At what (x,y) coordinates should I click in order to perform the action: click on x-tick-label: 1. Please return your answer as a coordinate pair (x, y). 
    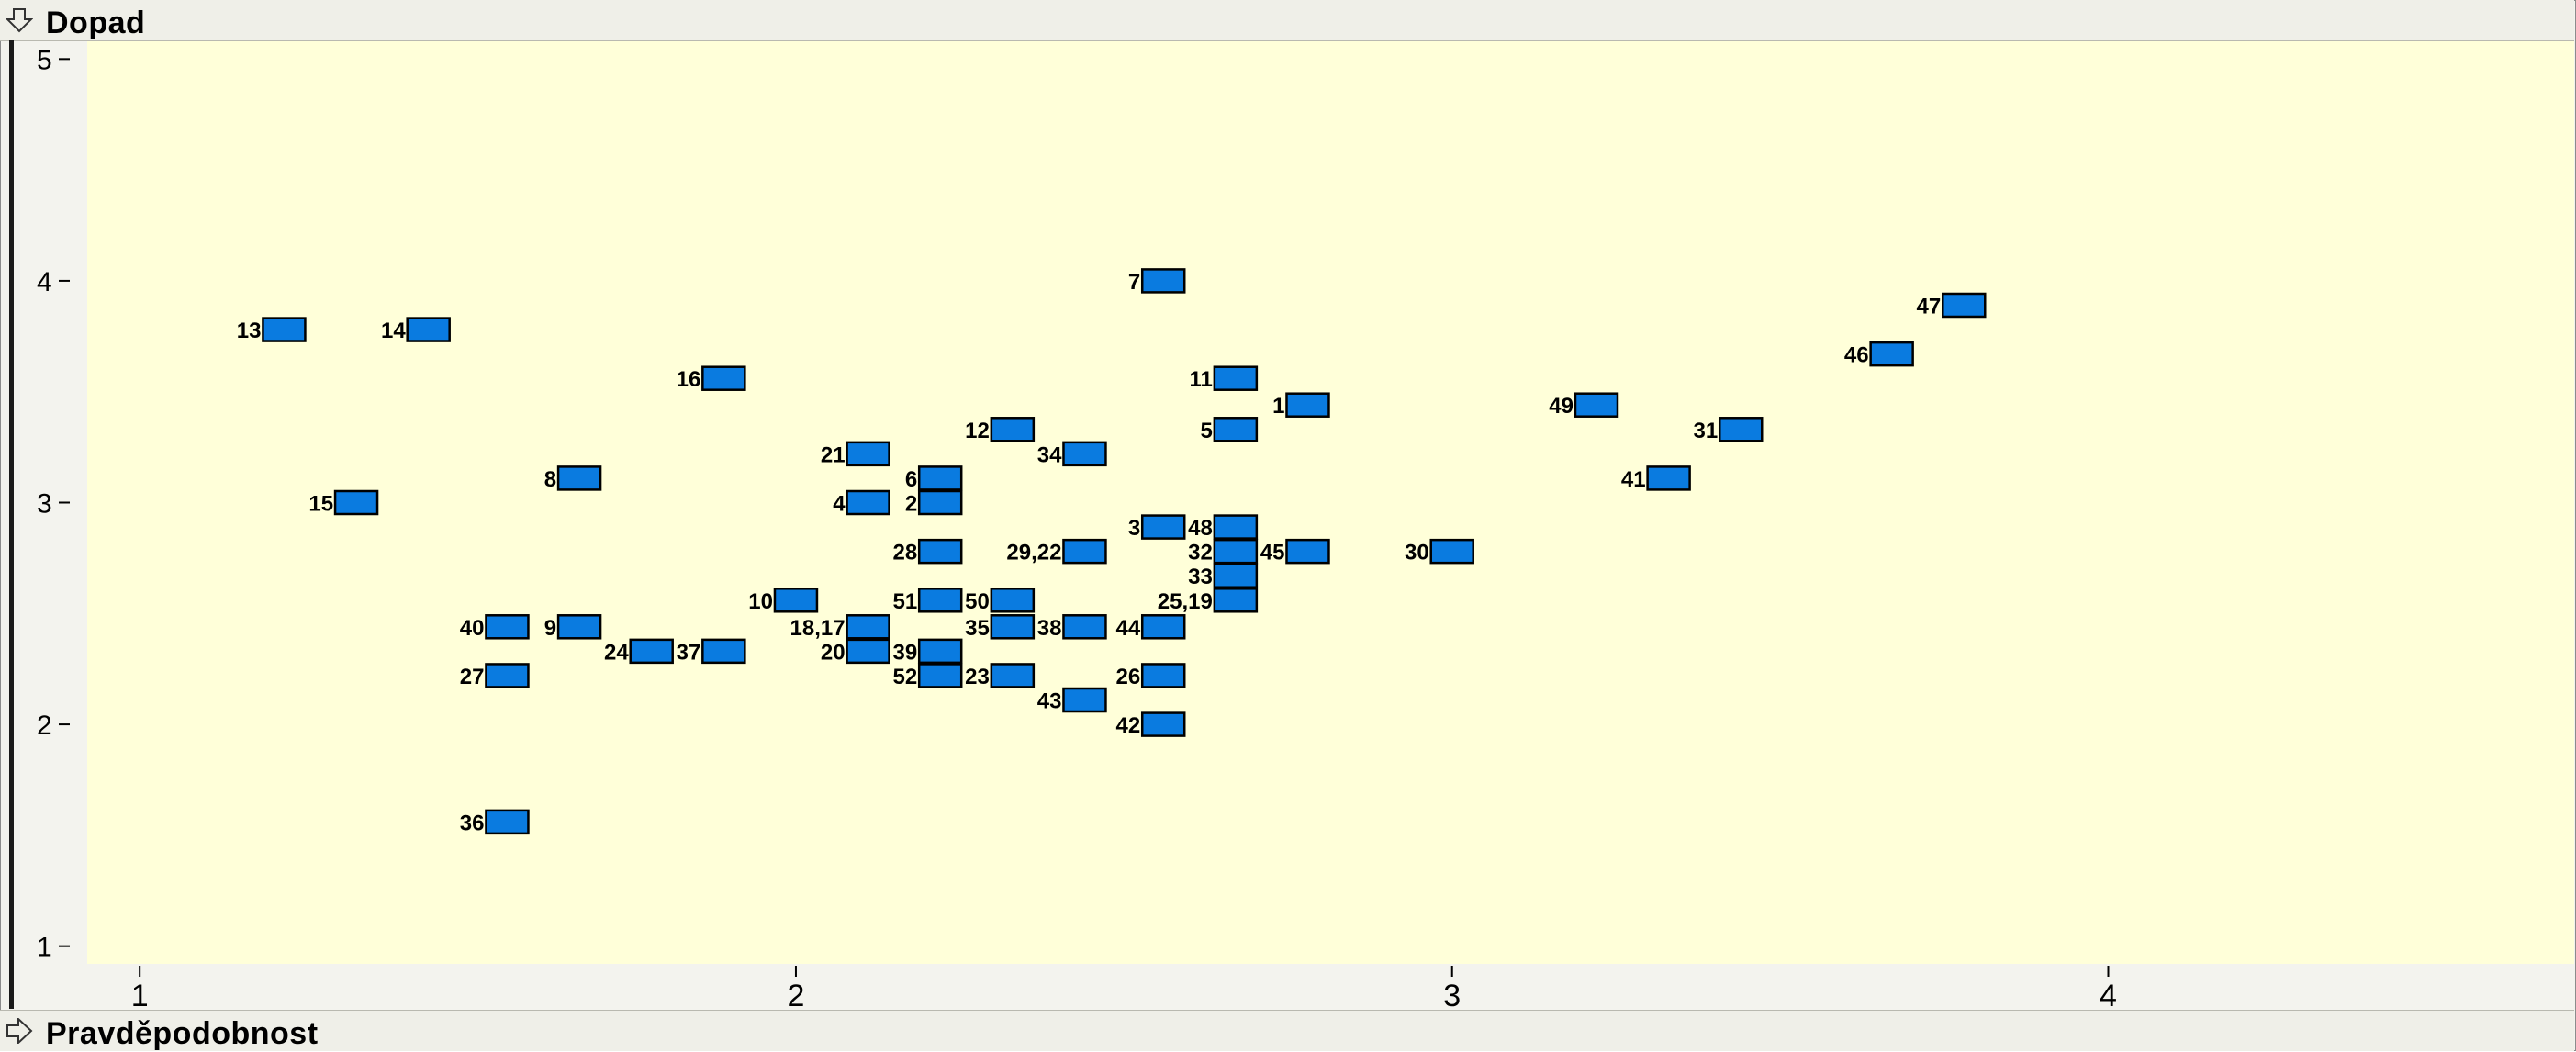
    Looking at the image, I should click on (140, 996).